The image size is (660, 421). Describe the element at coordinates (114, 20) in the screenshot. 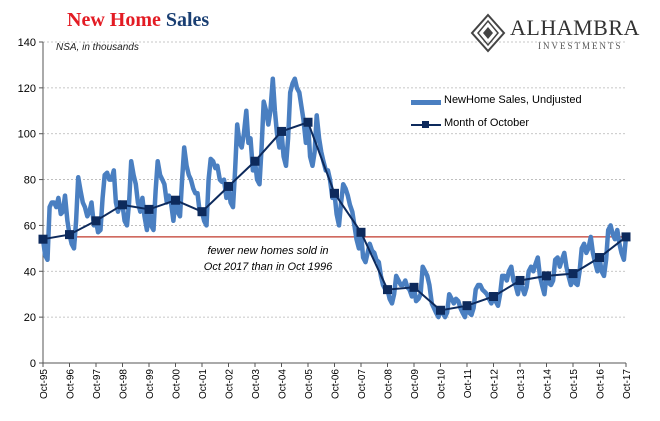

I see `title-part-red: New Home` at that location.